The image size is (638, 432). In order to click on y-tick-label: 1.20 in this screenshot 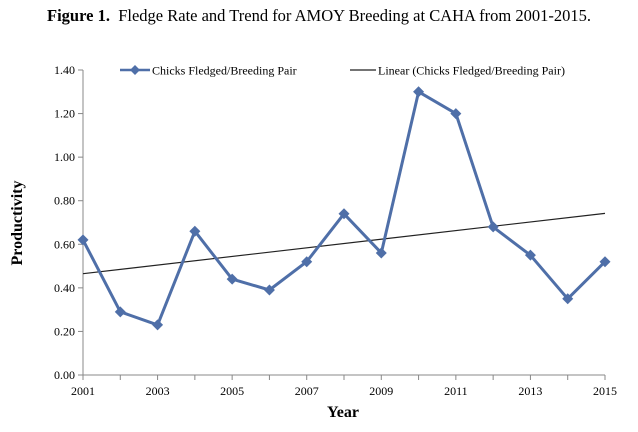, I will do `click(64, 114)`.